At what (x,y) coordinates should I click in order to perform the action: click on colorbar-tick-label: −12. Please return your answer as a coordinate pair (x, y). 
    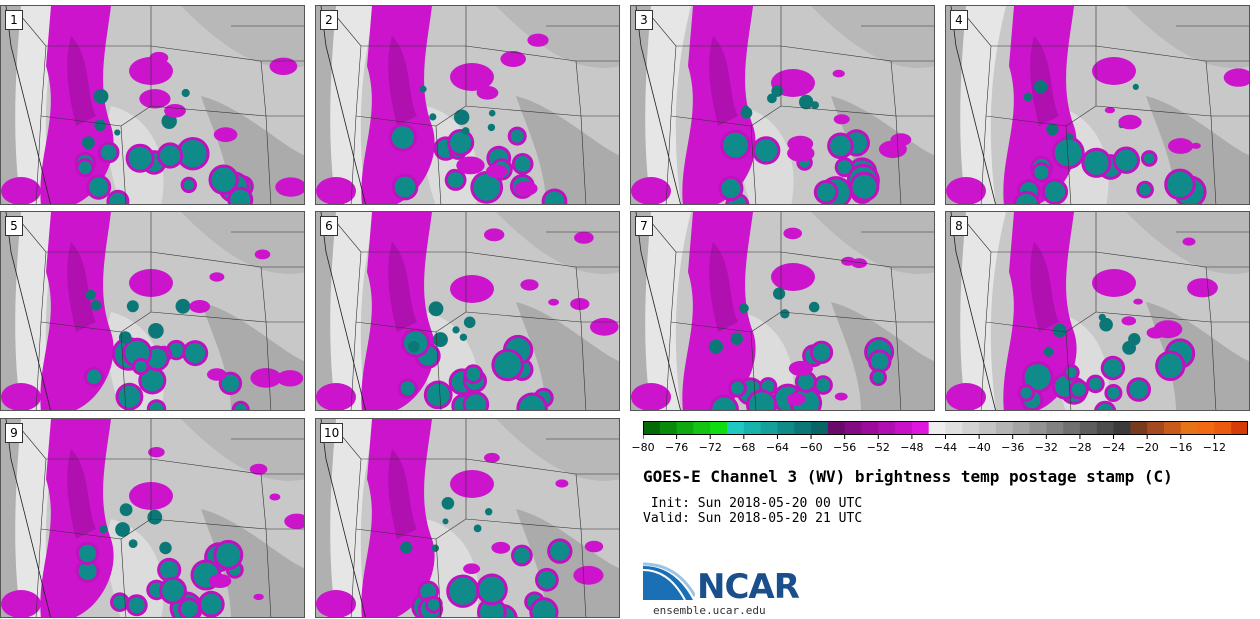
    Looking at the image, I should click on (1214, 447).